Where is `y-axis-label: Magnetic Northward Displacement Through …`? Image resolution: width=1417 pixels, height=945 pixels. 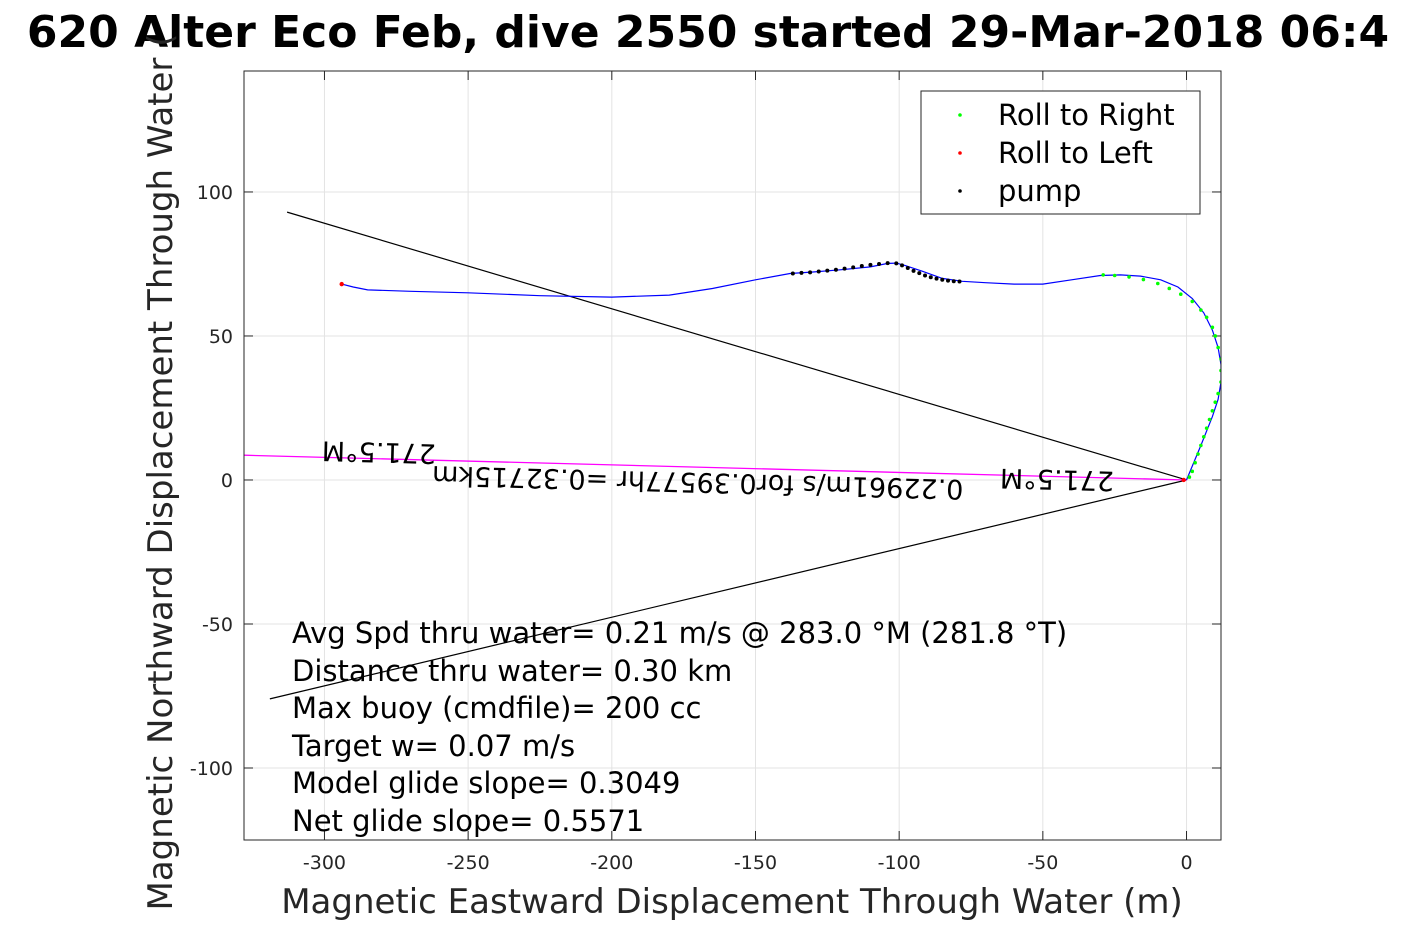 y-axis-label: Magnetic Northward Displacement Through … is located at coordinates (161, 472).